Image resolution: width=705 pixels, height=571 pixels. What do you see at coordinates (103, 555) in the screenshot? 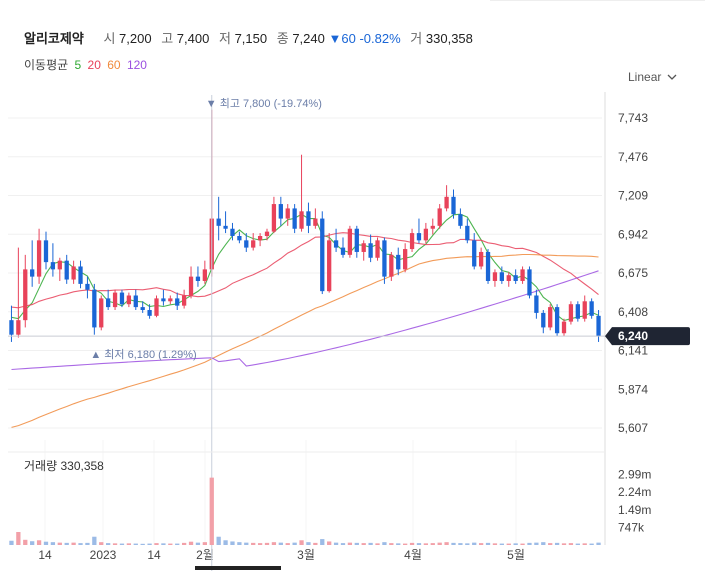
I see `time-tick-label: 2023` at bounding box center [103, 555].